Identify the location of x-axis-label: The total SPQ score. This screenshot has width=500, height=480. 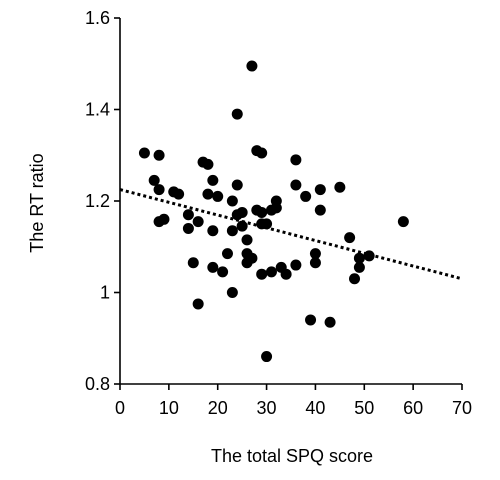
(292, 456).